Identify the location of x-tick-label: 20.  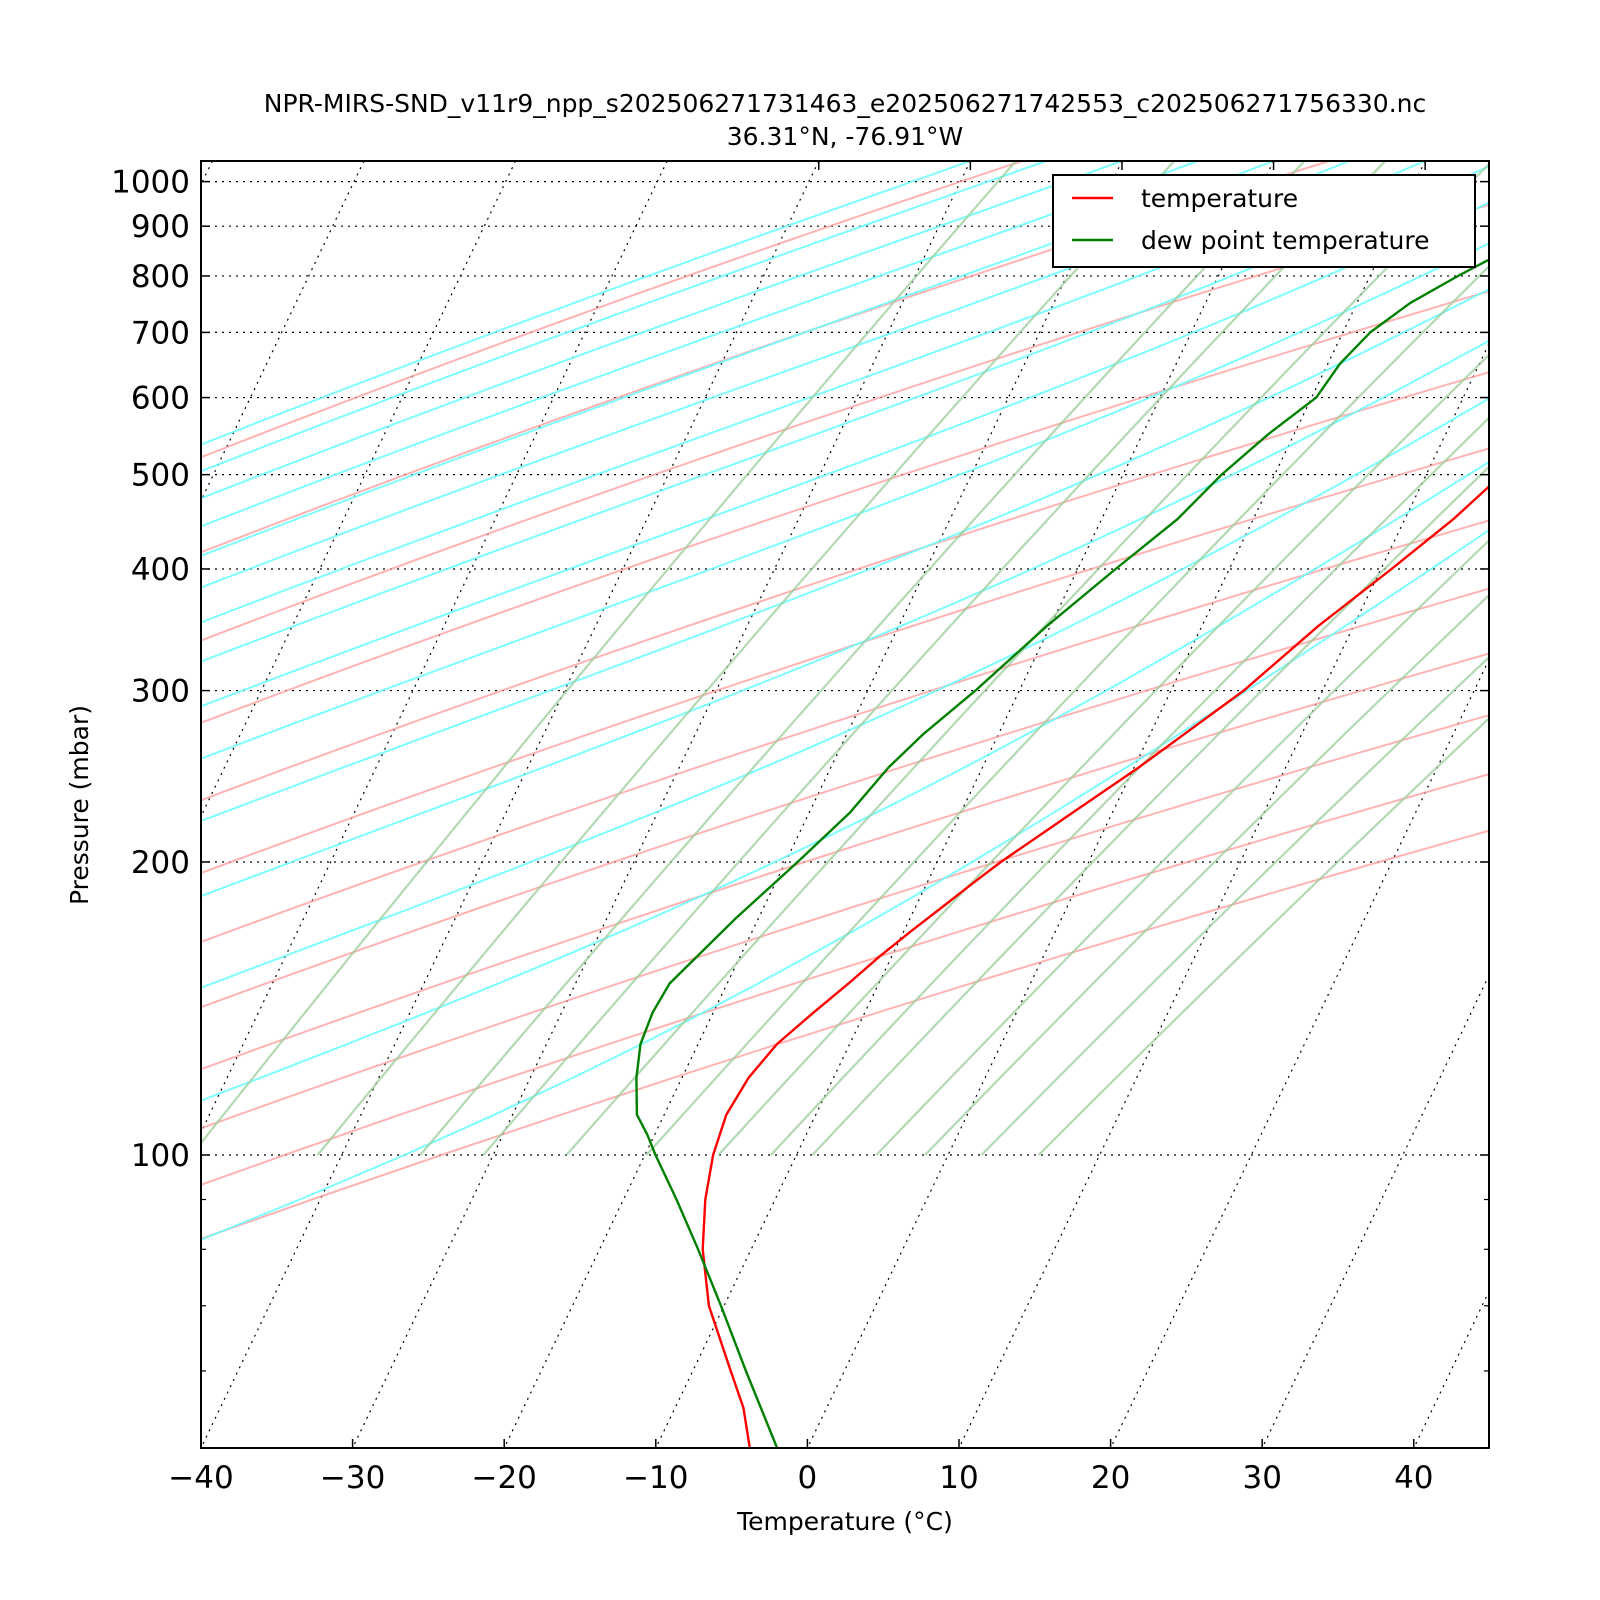
(1110, 1478).